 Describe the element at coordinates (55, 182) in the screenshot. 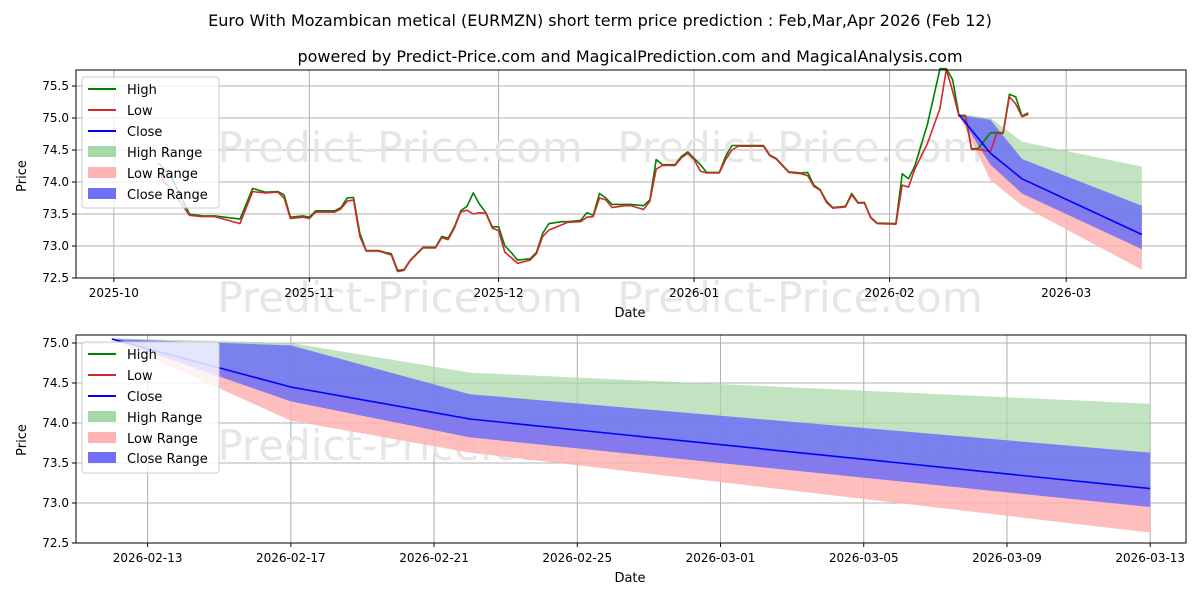

I see `top-y-tick-label: 74.0` at that location.